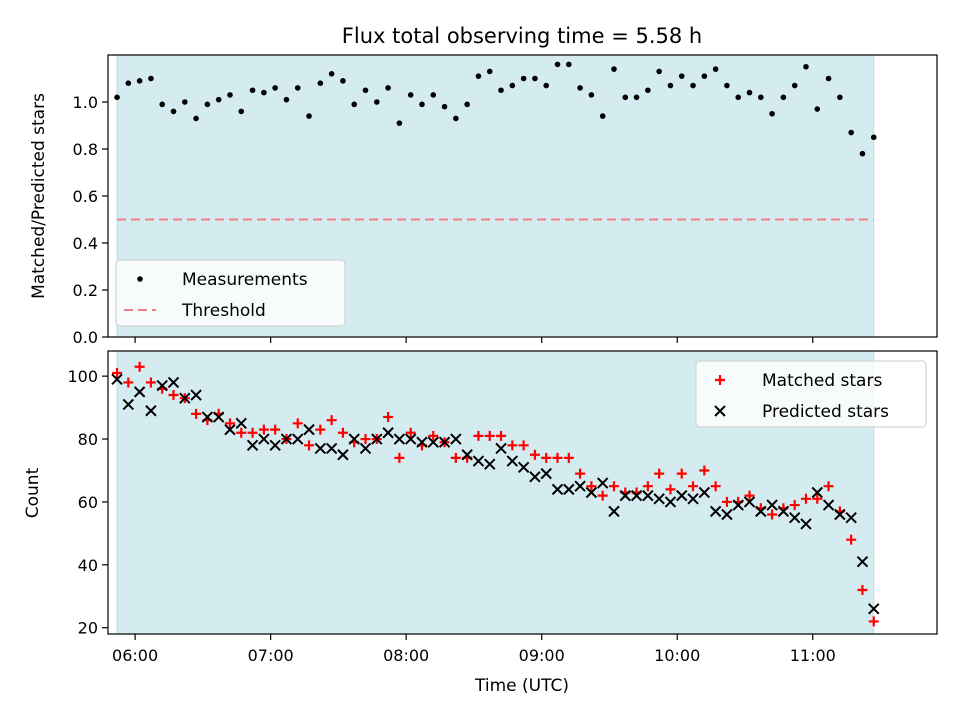 The image size is (960, 720). What do you see at coordinates (825, 412) in the screenshot?
I see `legend-label: Predicted stars` at bounding box center [825, 412].